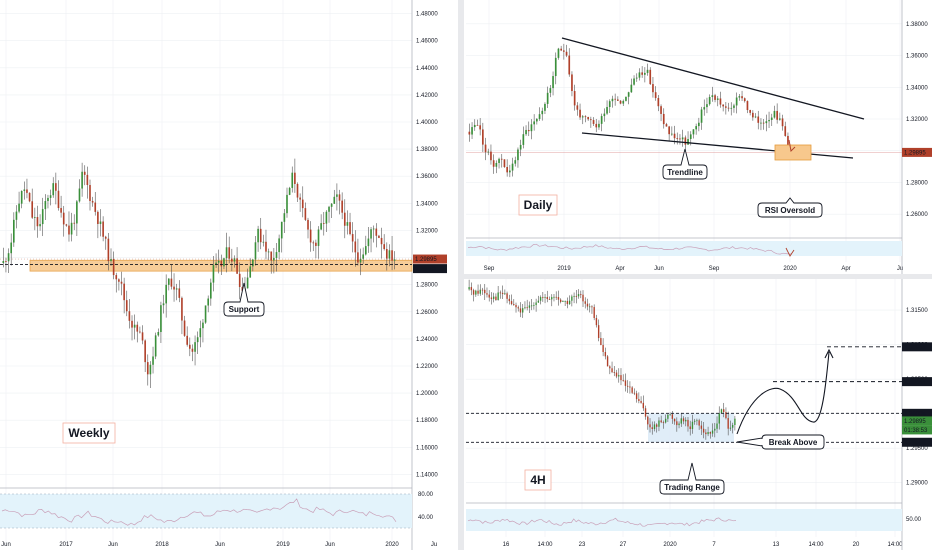 The height and width of the screenshot is (555, 932). Describe the element at coordinates (692, 478) in the screenshot. I see `h4-callout-trading-range-box` at that location.